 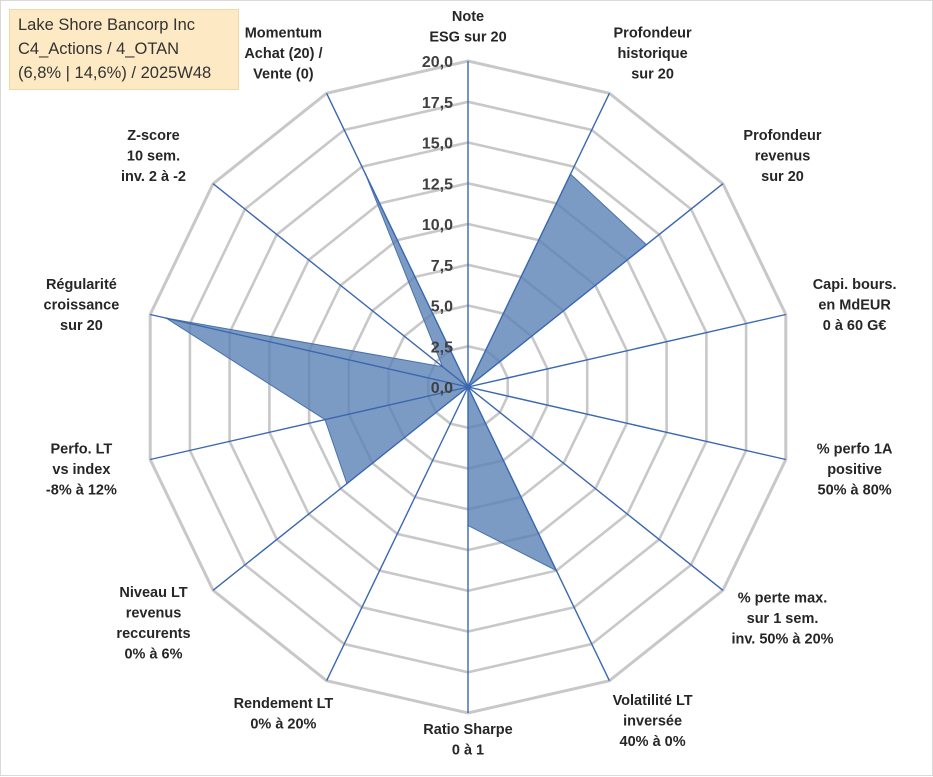 What do you see at coordinates (153, 655) in the screenshot?
I see `axis-label-line: 0% à 6%` at bounding box center [153, 655].